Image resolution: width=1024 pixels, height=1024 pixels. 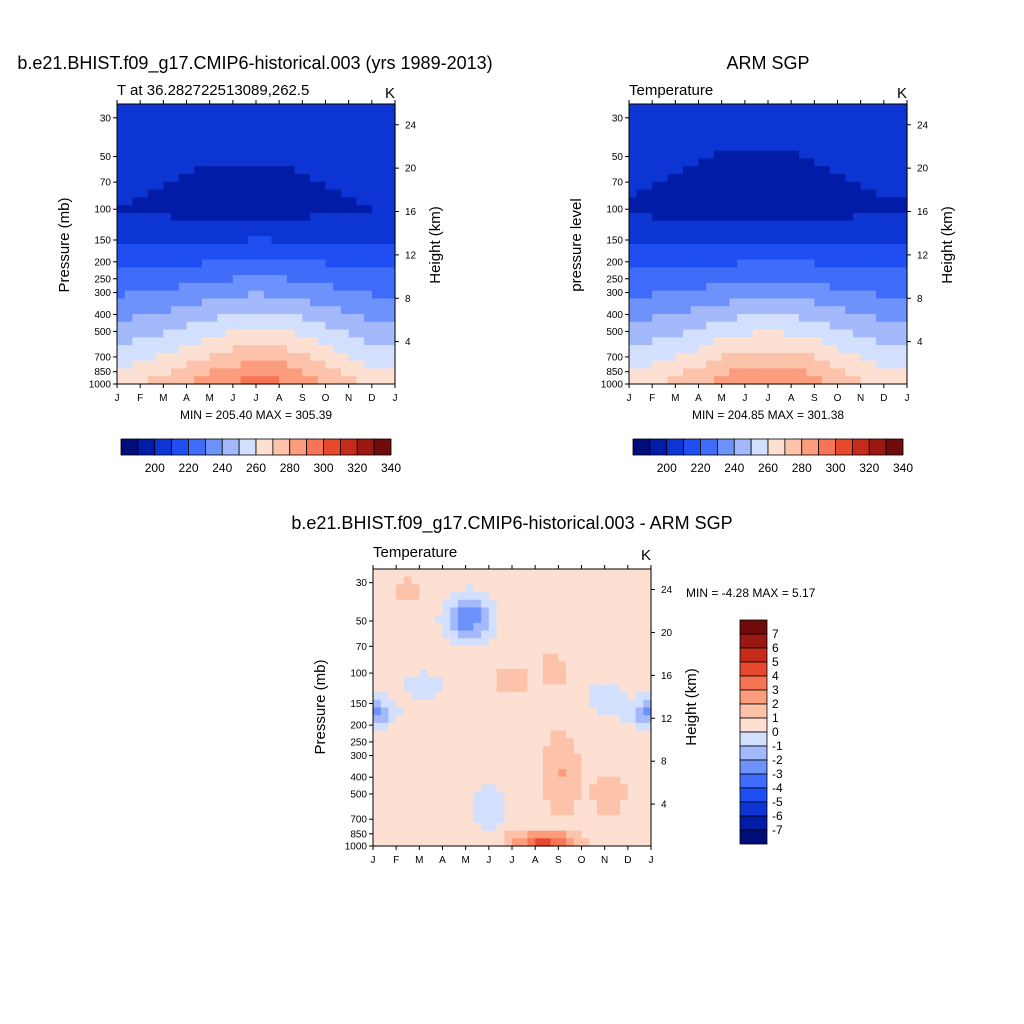 What do you see at coordinates (923, 169) in the screenshot?
I see `y-right-tick-label: 20` at bounding box center [923, 169].